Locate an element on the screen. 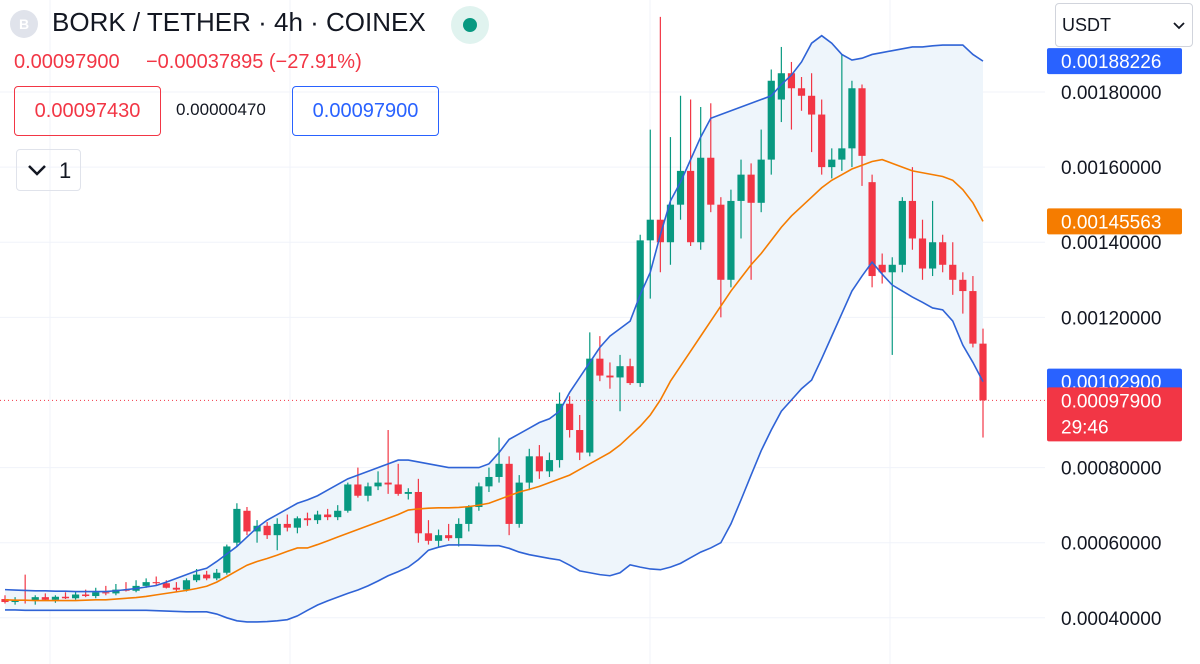  logo: B is located at coordinates (24, 24).